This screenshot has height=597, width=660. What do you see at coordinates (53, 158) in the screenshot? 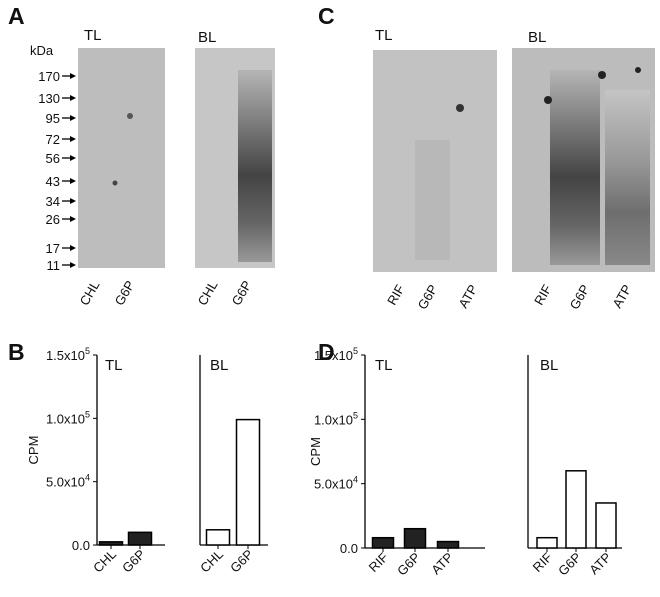
I see `marker-label: 56` at bounding box center [53, 158].